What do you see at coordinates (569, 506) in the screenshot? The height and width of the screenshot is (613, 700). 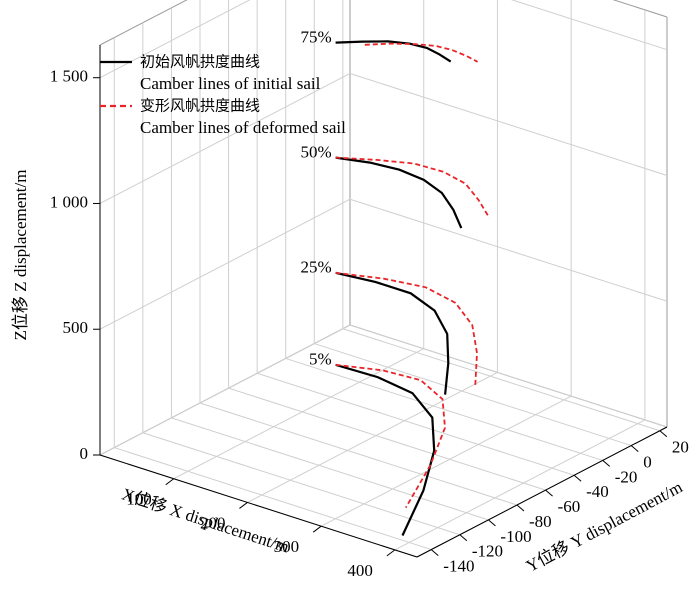 I see `y-tick-label: -60` at bounding box center [569, 506].